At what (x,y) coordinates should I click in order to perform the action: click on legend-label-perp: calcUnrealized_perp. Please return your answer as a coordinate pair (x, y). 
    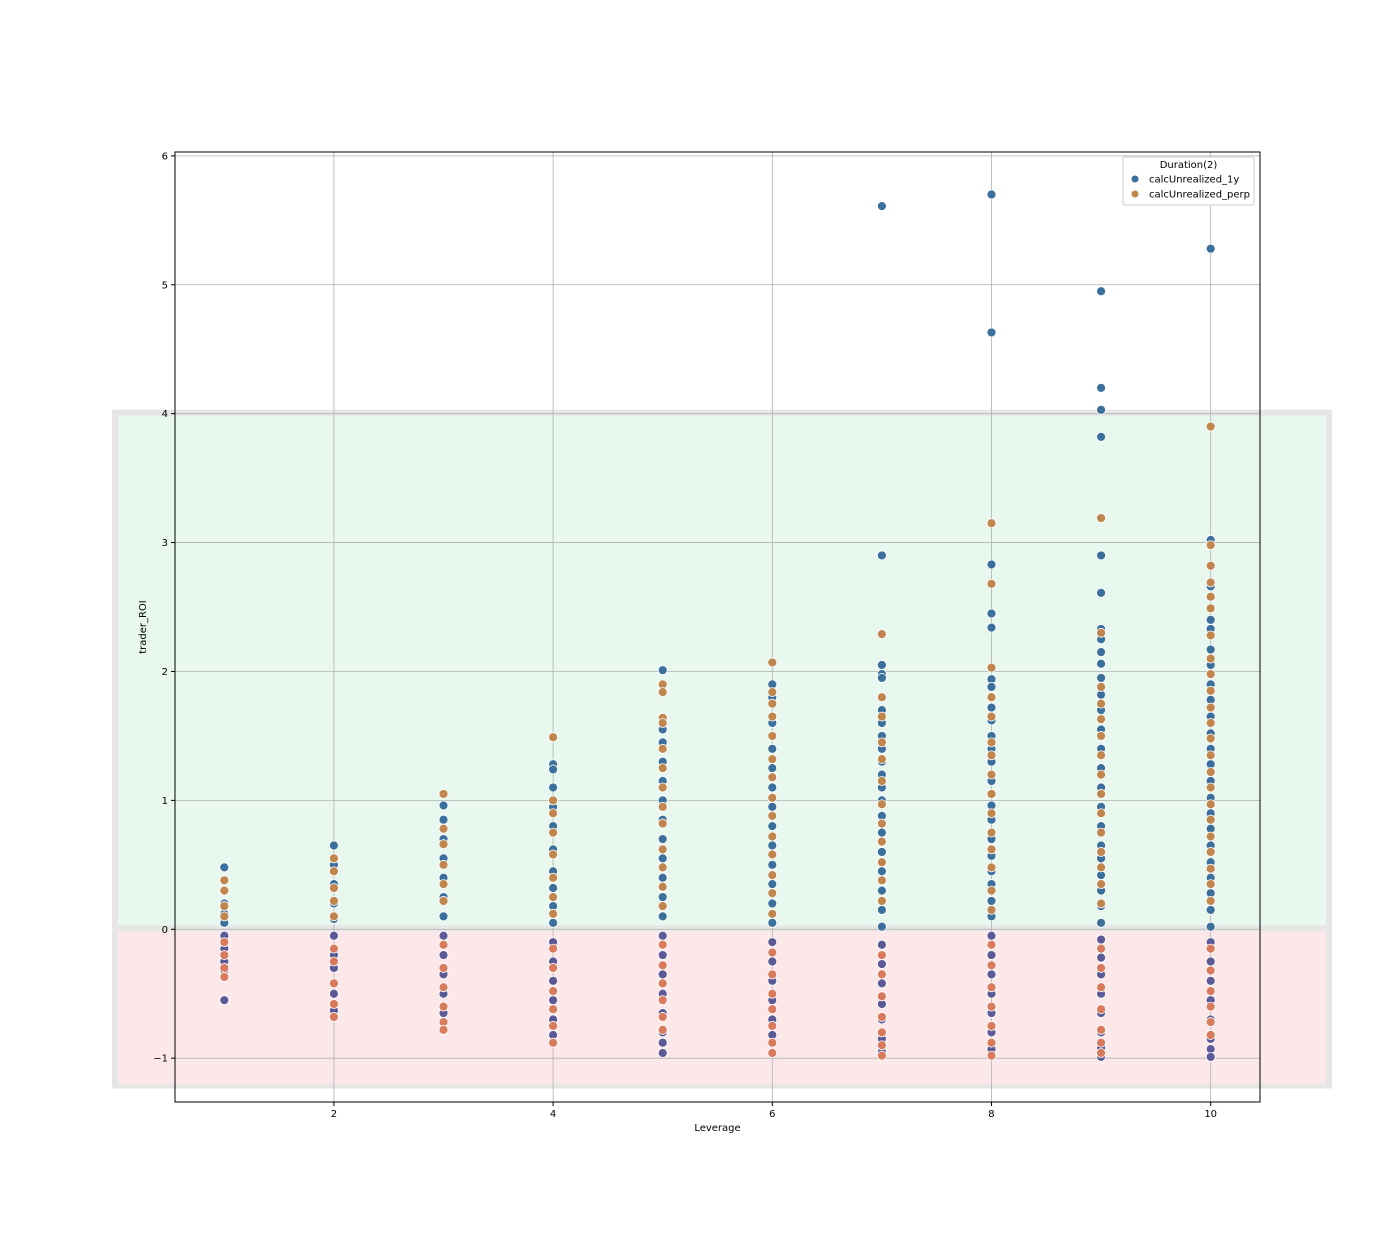
    Looking at the image, I should click on (1199, 195).